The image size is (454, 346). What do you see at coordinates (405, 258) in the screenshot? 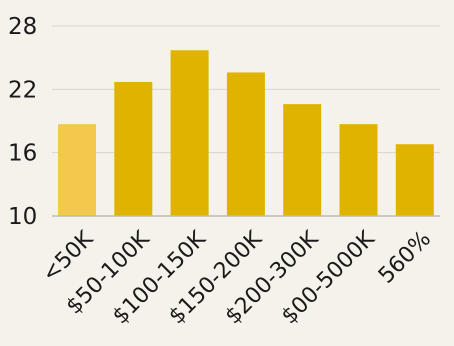
I see `x-tick-label: 560%` at bounding box center [405, 258].